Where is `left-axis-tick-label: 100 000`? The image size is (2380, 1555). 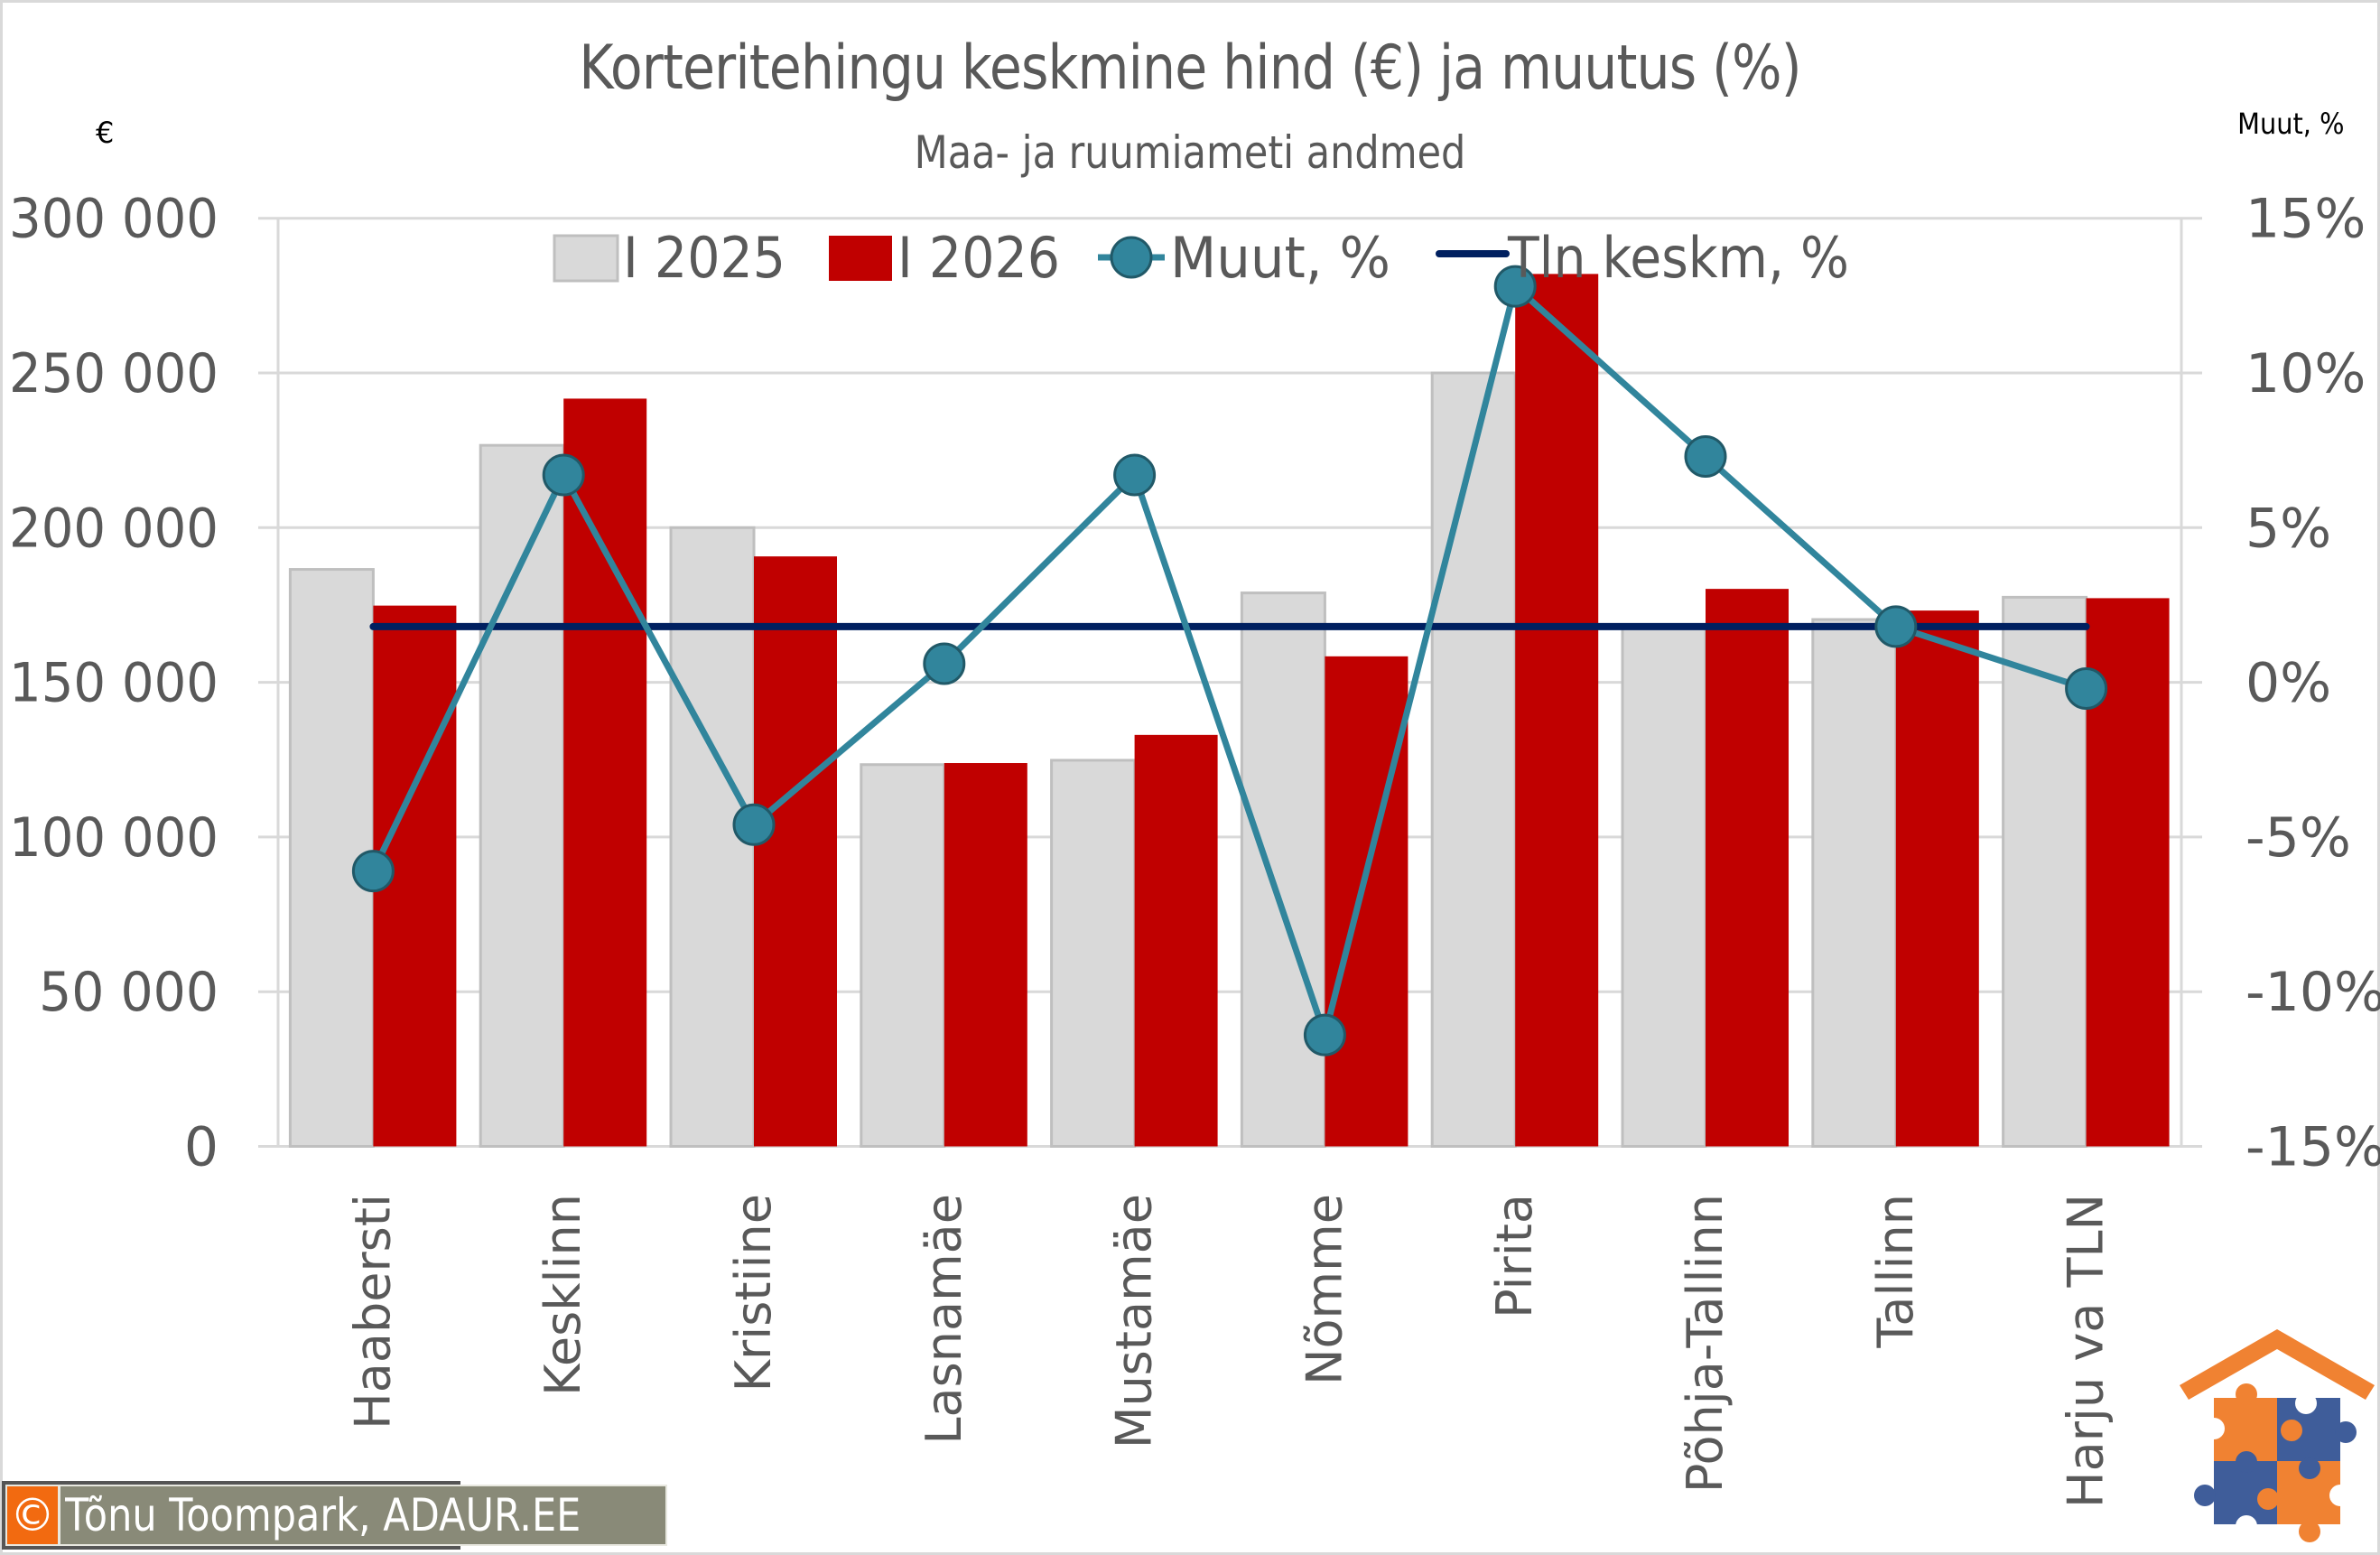
left-axis-tick-label: 100 000 is located at coordinates (114, 838).